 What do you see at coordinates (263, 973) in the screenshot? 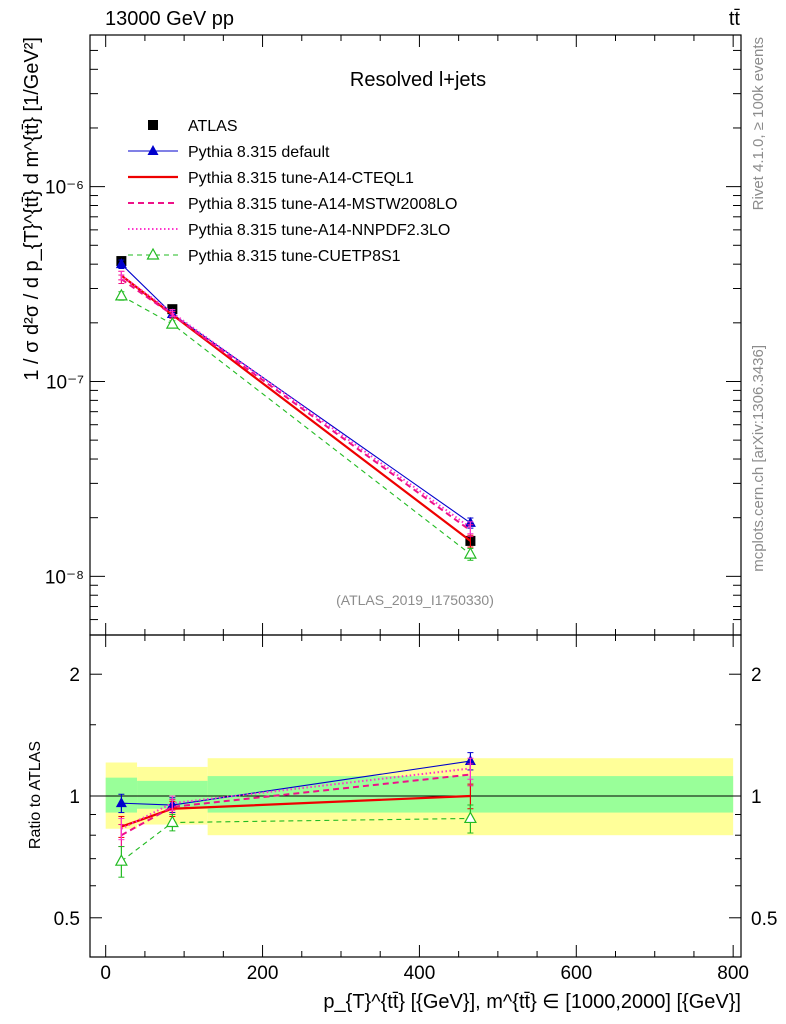
I see `ratio-x-tick-label: 200` at bounding box center [263, 973].